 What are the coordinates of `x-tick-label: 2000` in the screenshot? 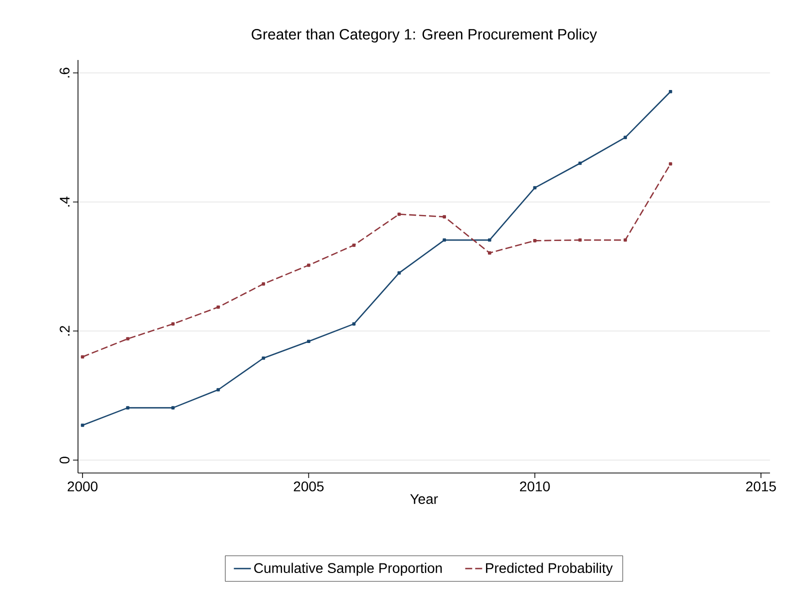 It's located at (83, 486).